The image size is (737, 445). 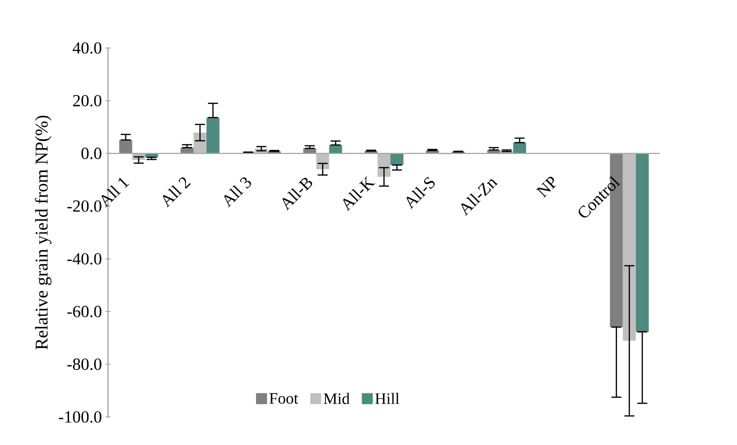 I want to click on y-tick-label: -60.0, so click(x=84, y=312).